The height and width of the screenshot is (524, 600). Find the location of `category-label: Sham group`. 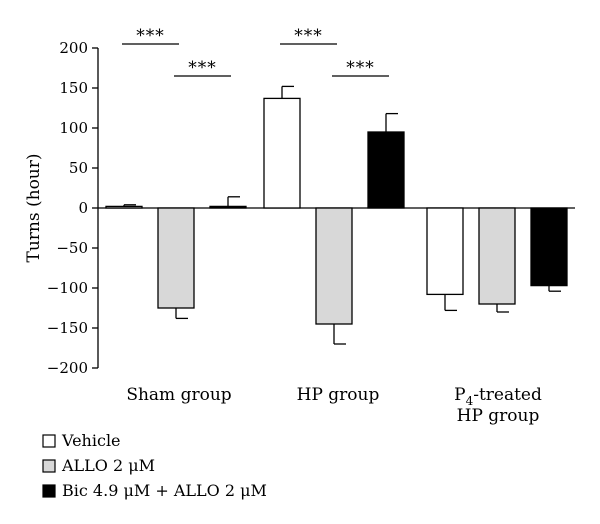

category-label: Sham group is located at coordinates (178, 395).